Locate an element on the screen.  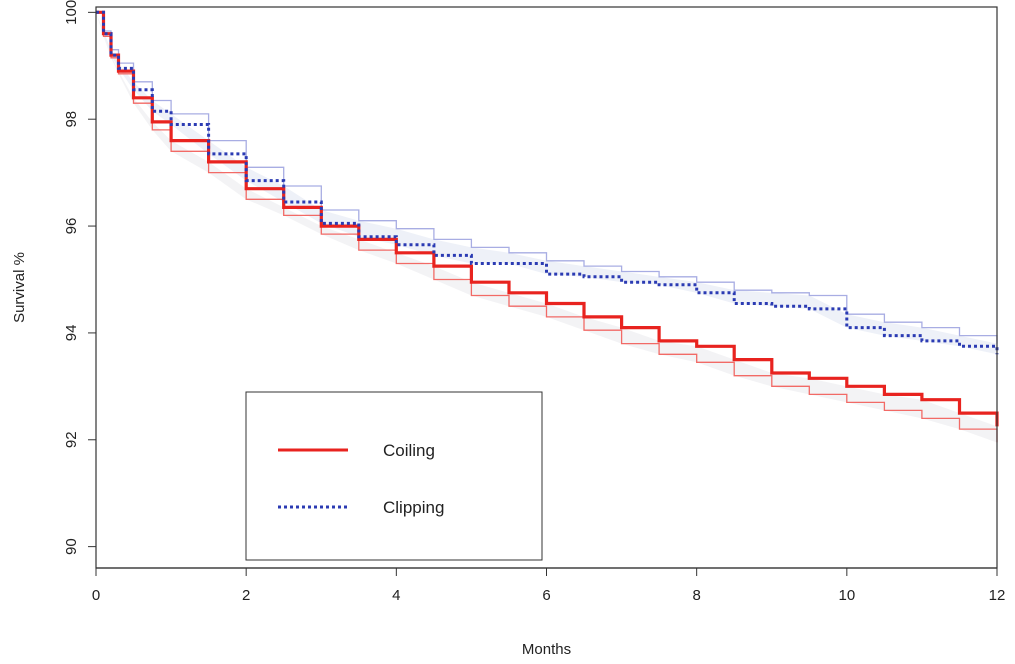
x-axis: 0 2 4 6 8 10 12 is located at coordinates (549, 585).